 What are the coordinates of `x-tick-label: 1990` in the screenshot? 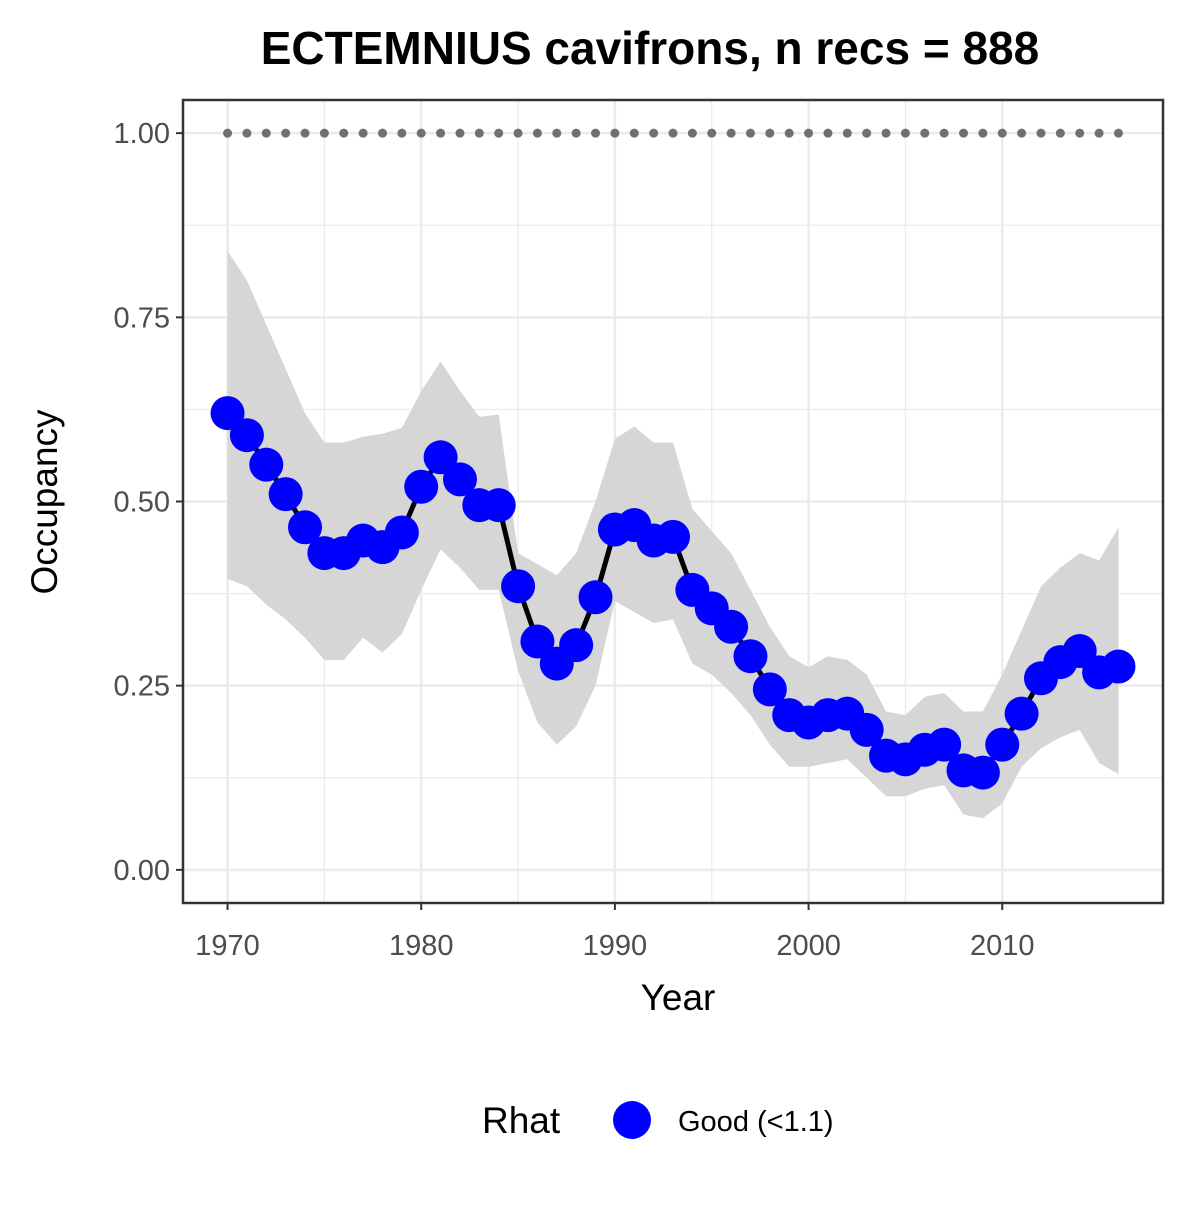 It's located at (615, 946).